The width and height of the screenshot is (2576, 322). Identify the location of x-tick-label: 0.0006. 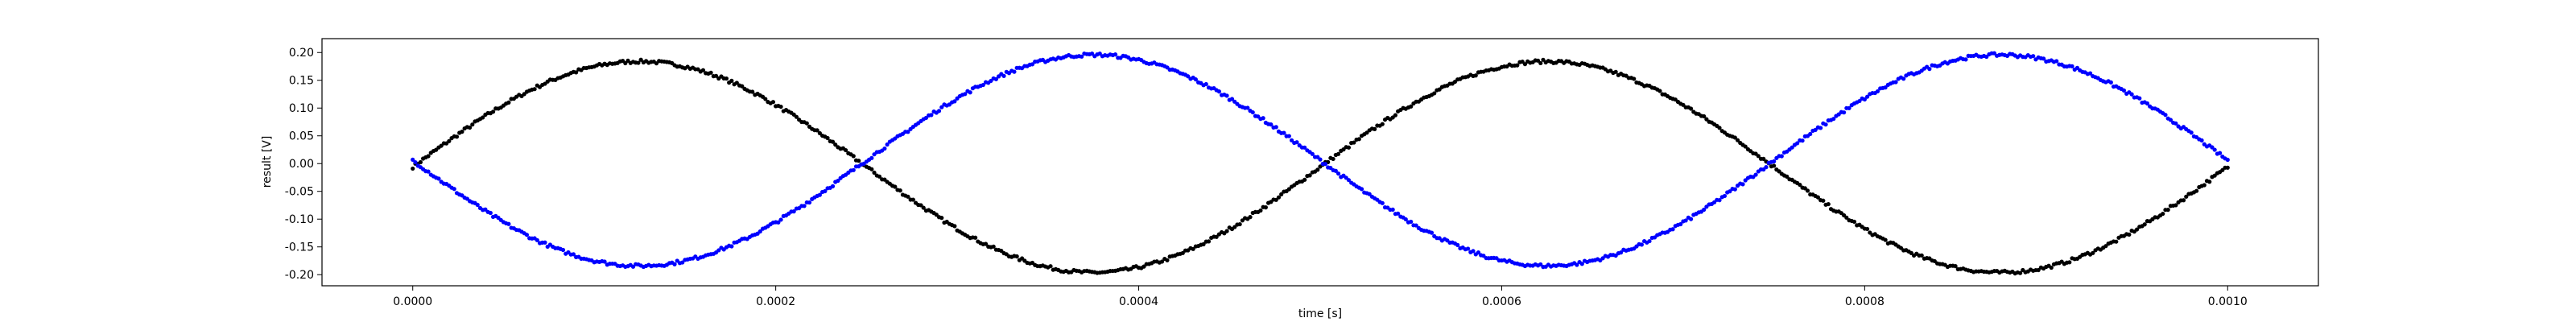
(1501, 301).